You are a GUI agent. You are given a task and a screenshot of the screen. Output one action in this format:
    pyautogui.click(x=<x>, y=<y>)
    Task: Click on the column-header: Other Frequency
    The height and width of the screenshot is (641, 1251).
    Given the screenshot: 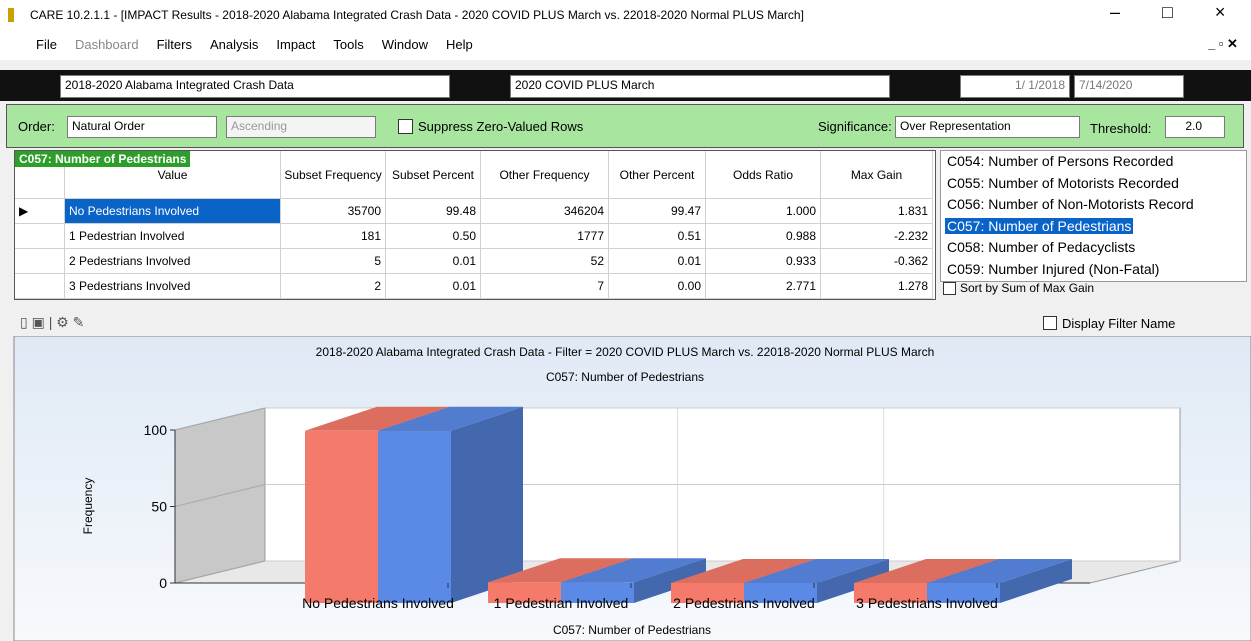 What is the action you would take?
    pyautogui.click(x=545, y=175)
    